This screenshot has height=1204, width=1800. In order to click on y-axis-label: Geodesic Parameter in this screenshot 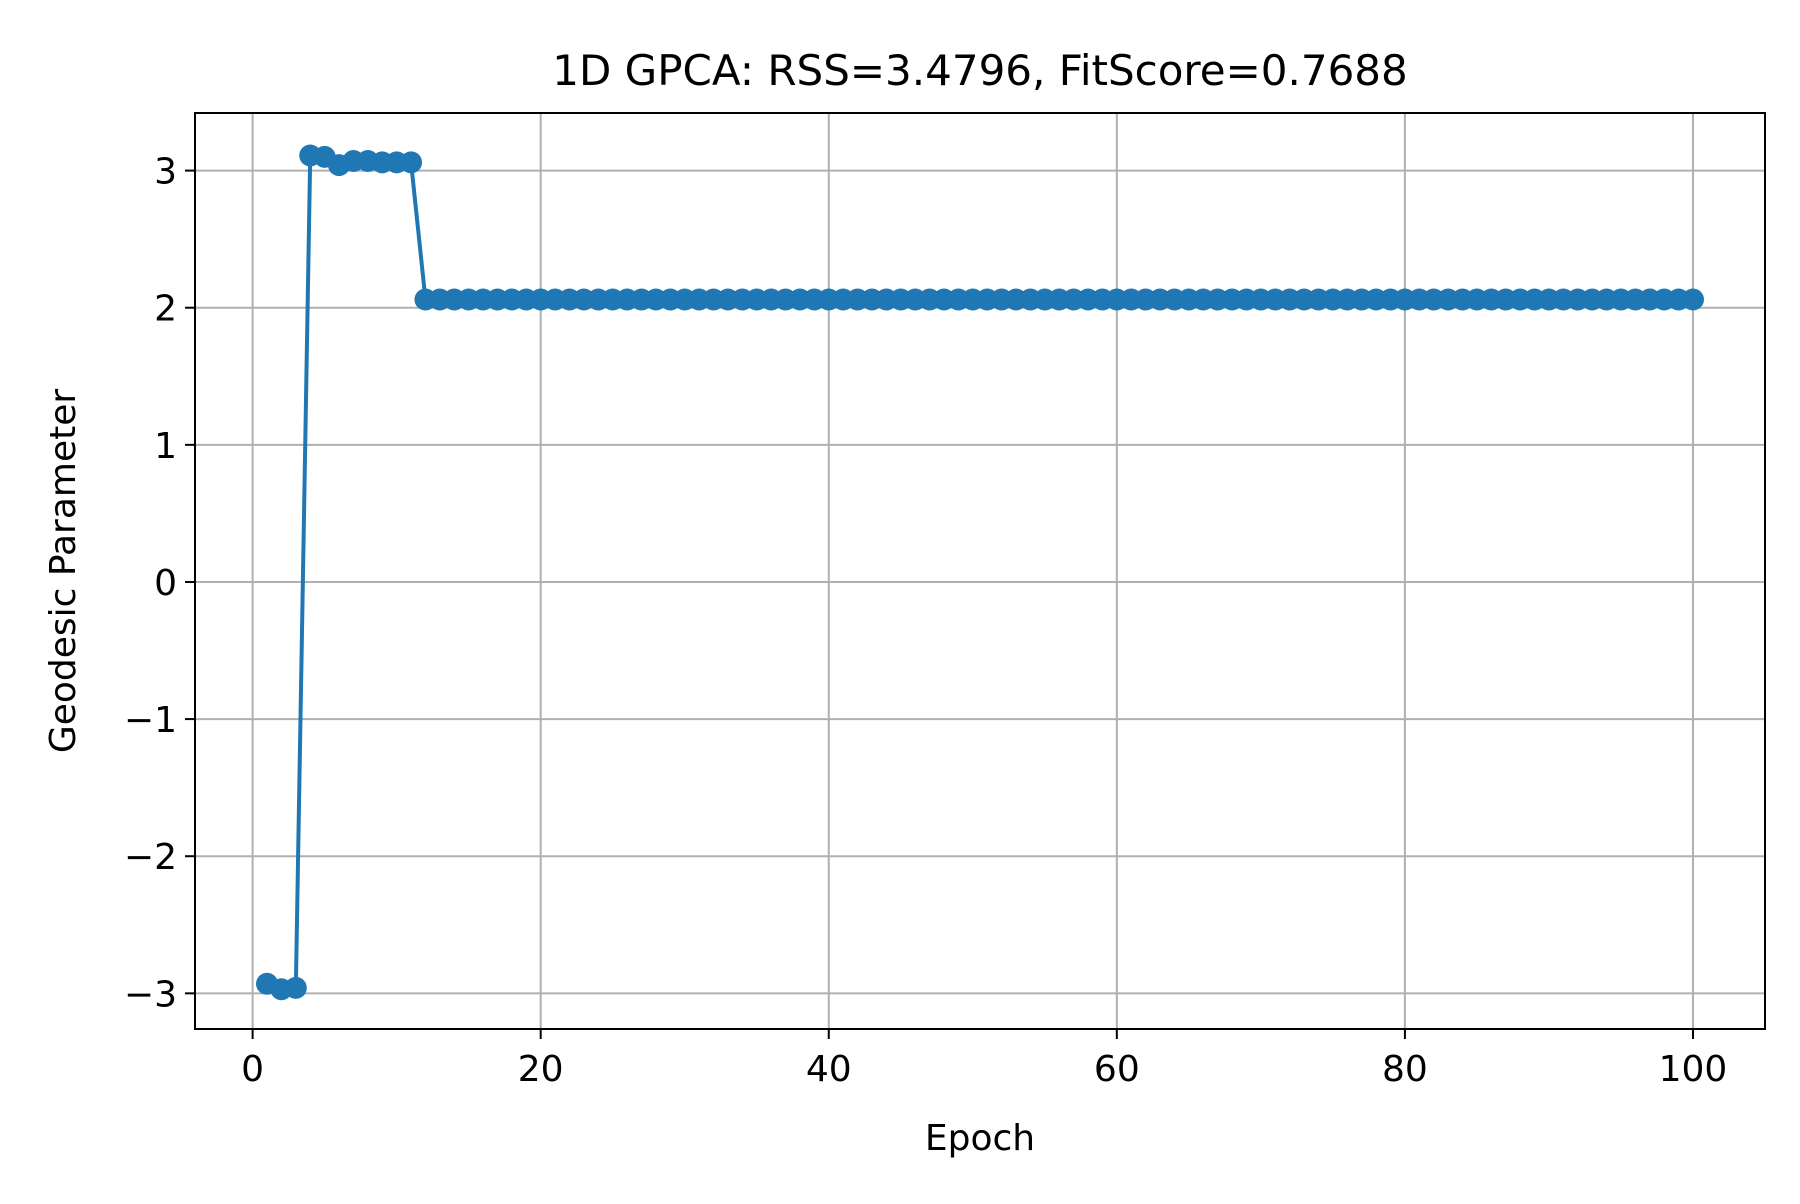, I will do `click(63, 571)`.